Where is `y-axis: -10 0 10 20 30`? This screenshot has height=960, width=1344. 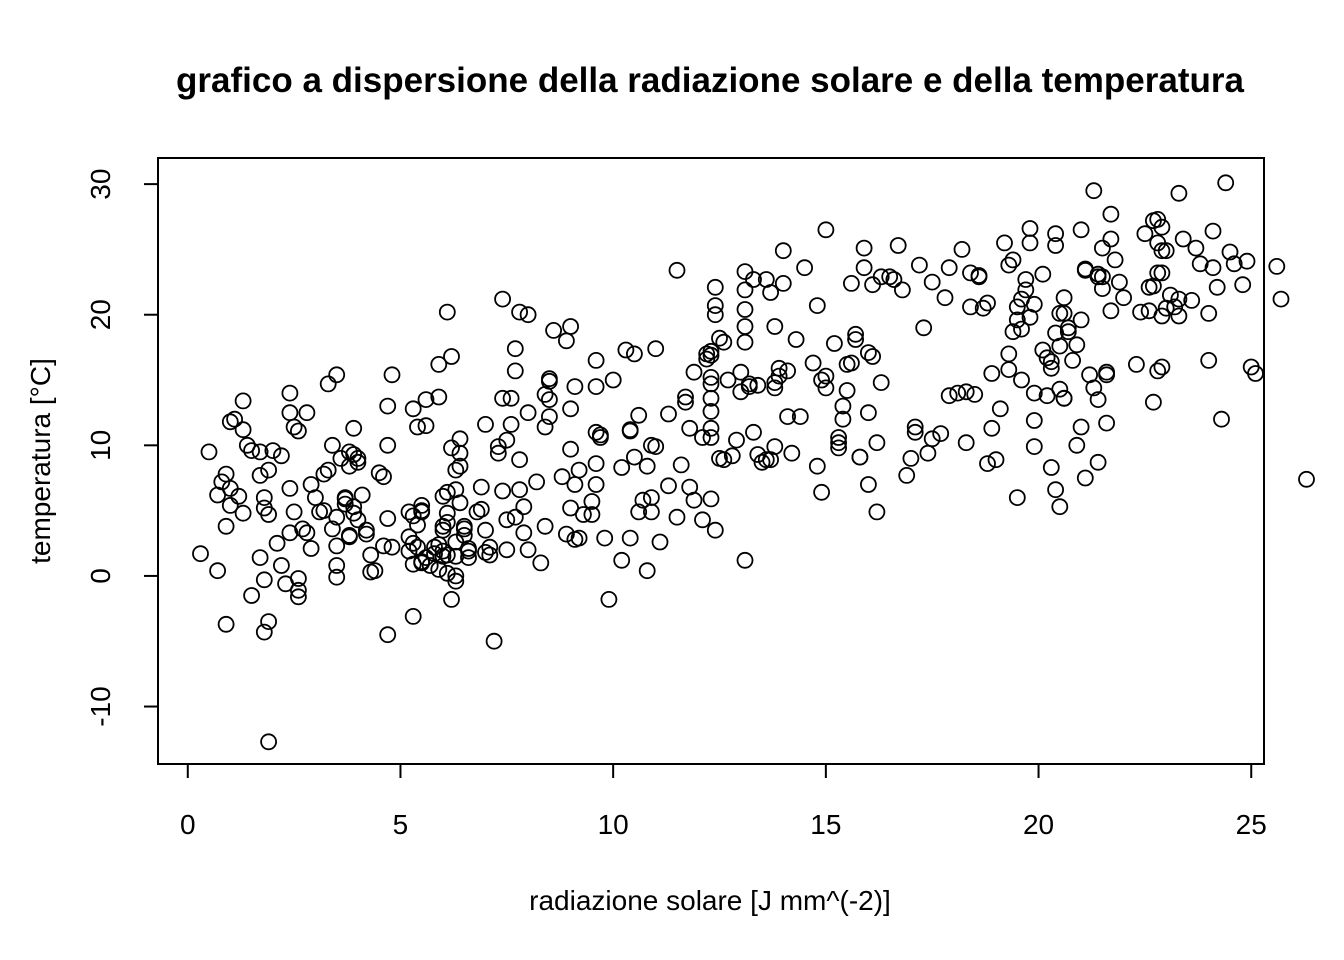
y-axis: -10 0 10 20 30 is located at coordinates (122, 448).